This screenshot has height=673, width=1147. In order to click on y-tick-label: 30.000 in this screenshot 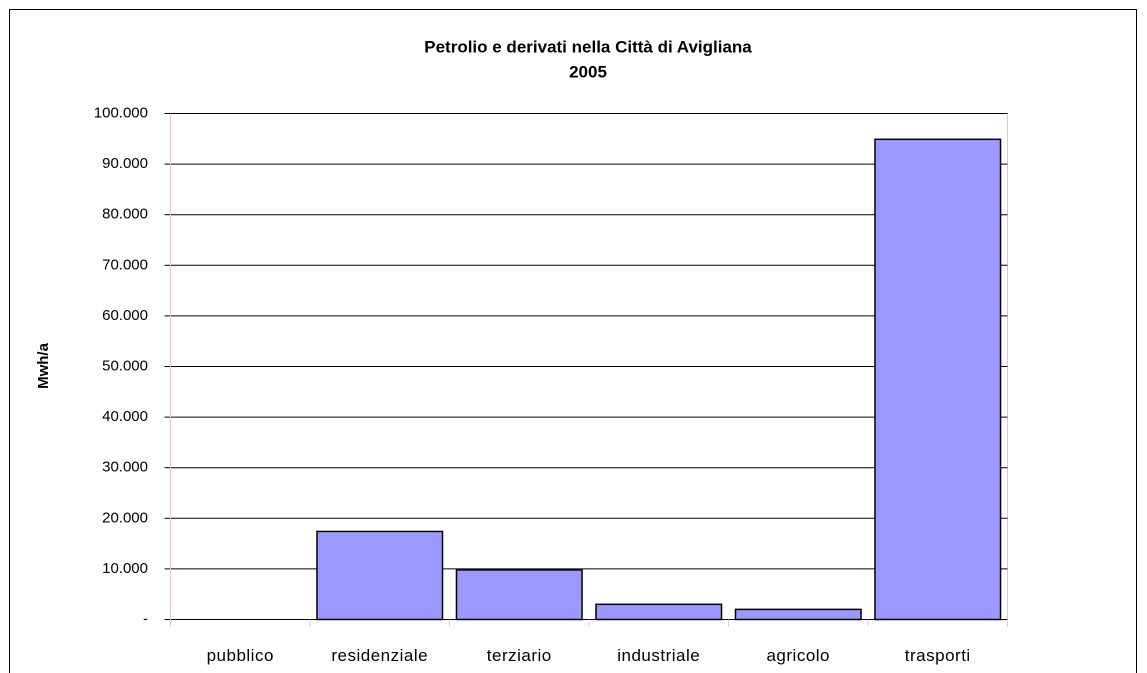, I will do `click(125, 467)`.